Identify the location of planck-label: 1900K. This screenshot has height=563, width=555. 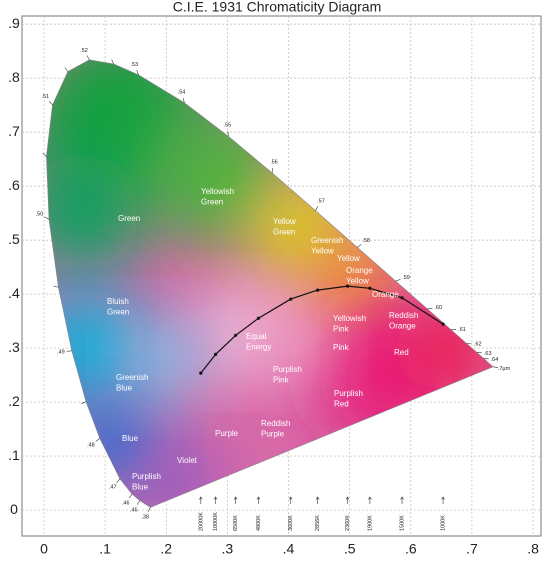
(370, 523).